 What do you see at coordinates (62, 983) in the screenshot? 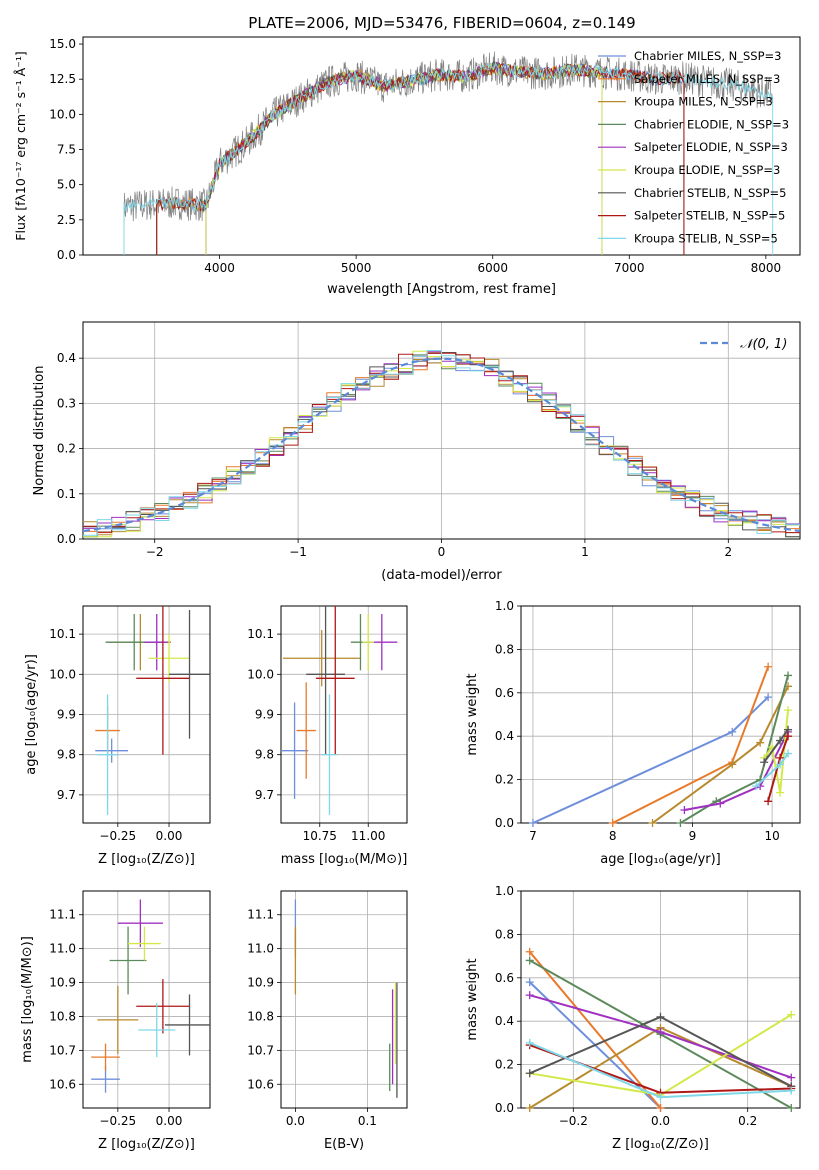
I see `y-tick-label: 10.9` at bounding box center [62, 983].